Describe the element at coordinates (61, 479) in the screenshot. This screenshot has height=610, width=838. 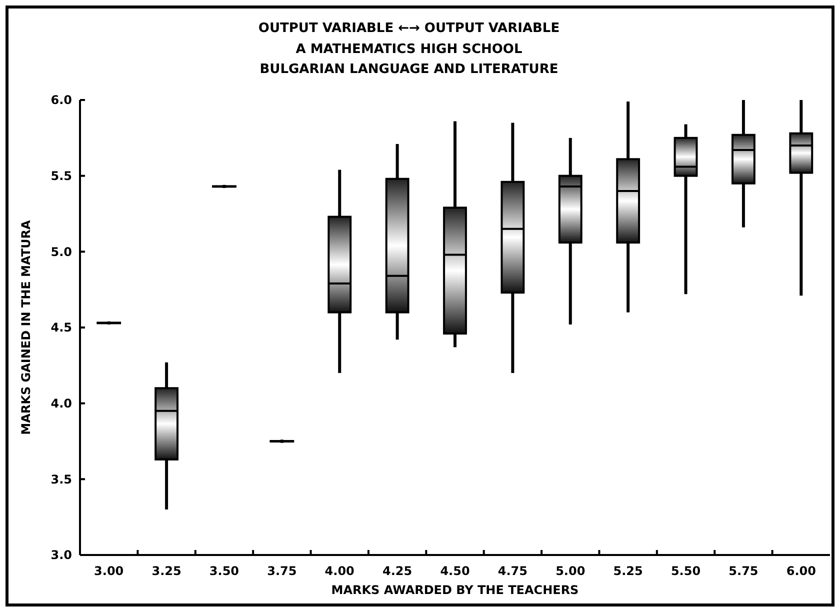
I see `y-tick-label: 3.5` at that location.